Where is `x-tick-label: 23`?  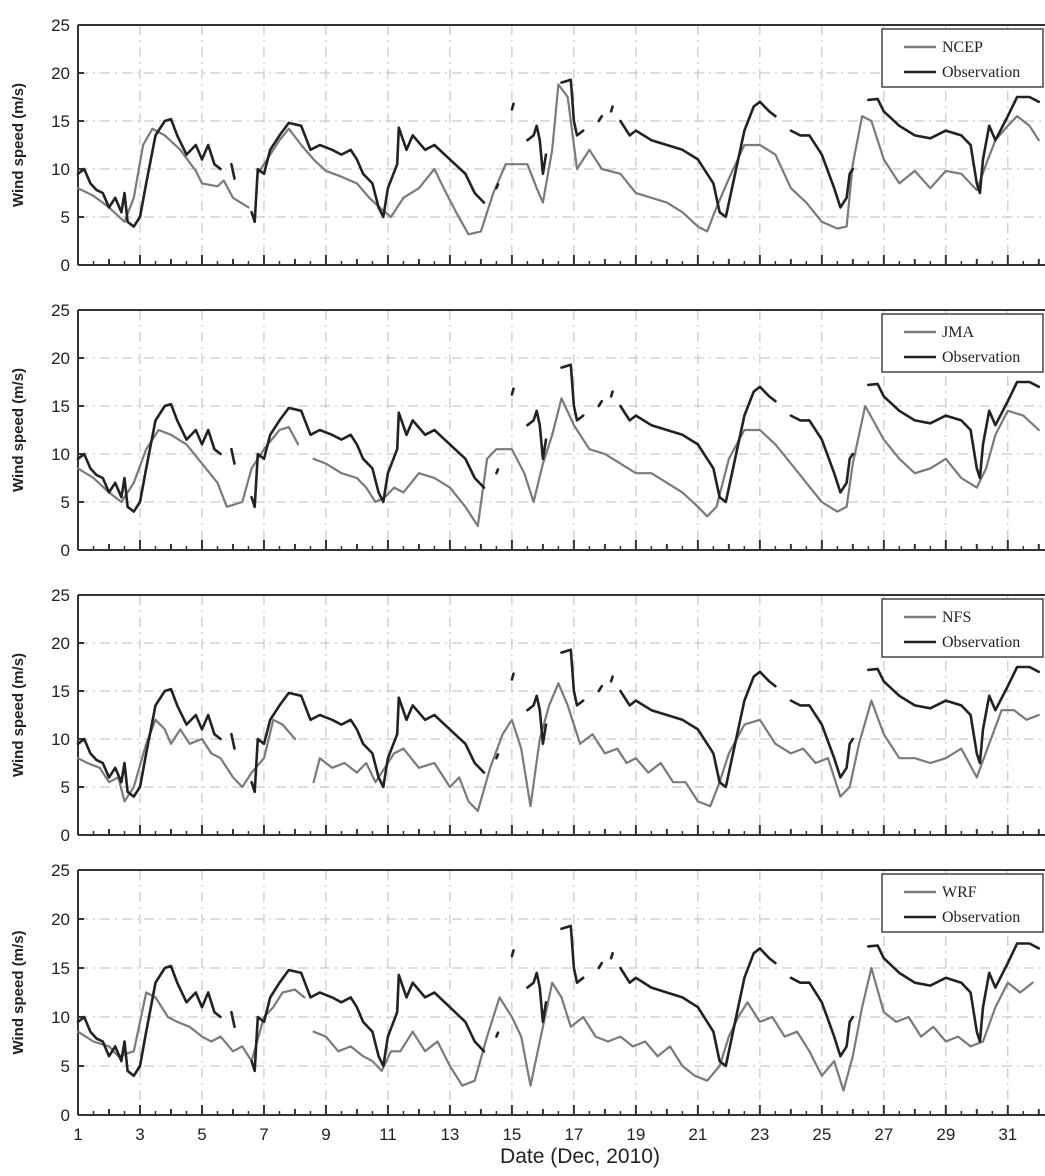
x-tick-label: 23 is located at coordinates (759, 1134).